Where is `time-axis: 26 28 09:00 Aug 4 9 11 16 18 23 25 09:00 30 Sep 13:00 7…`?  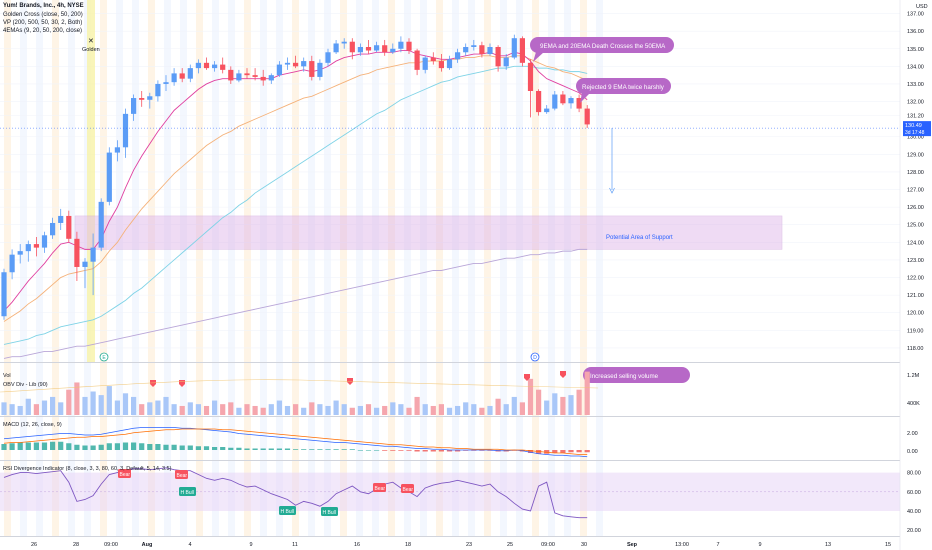
time-axis: 26 28 09:00 Aug 4 9 11 16 18 23 25 09:00 30 Sep 13:00 7… is located at coordinates (461, 545).